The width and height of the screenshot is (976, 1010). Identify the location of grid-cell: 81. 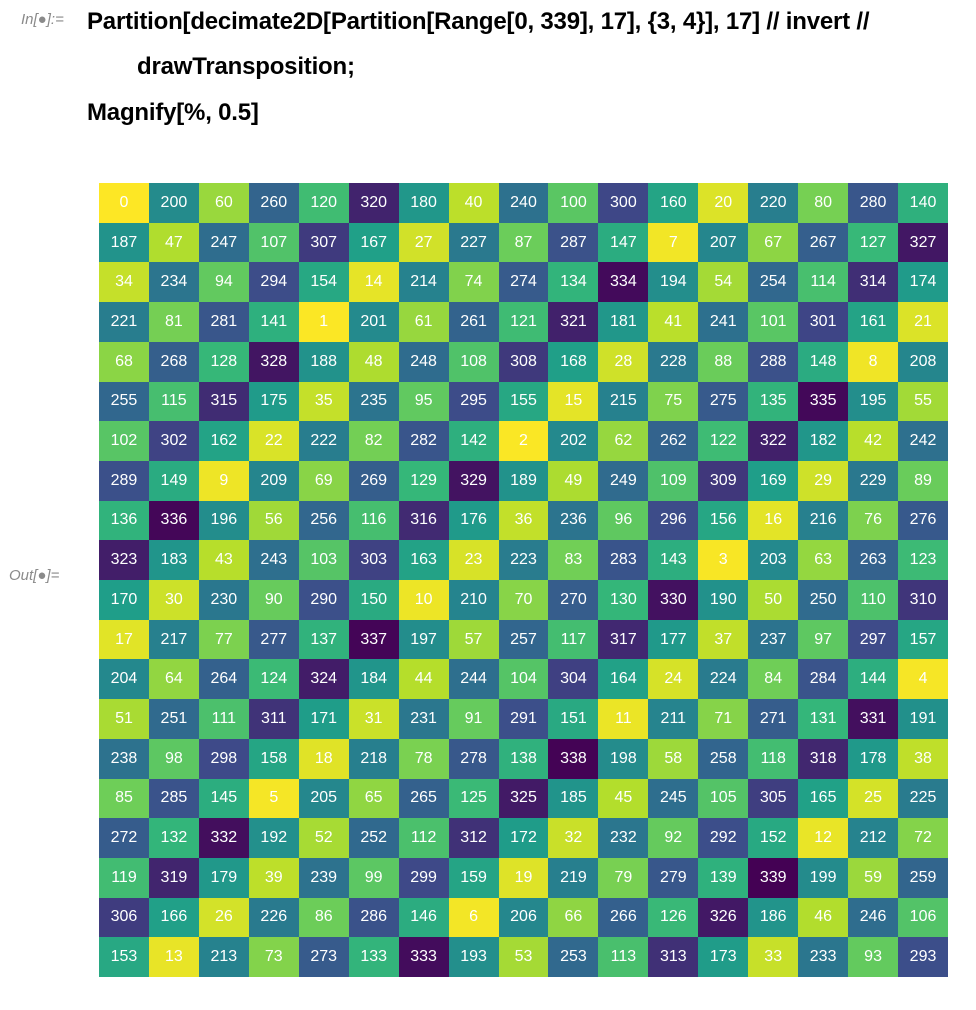
(173, 322).